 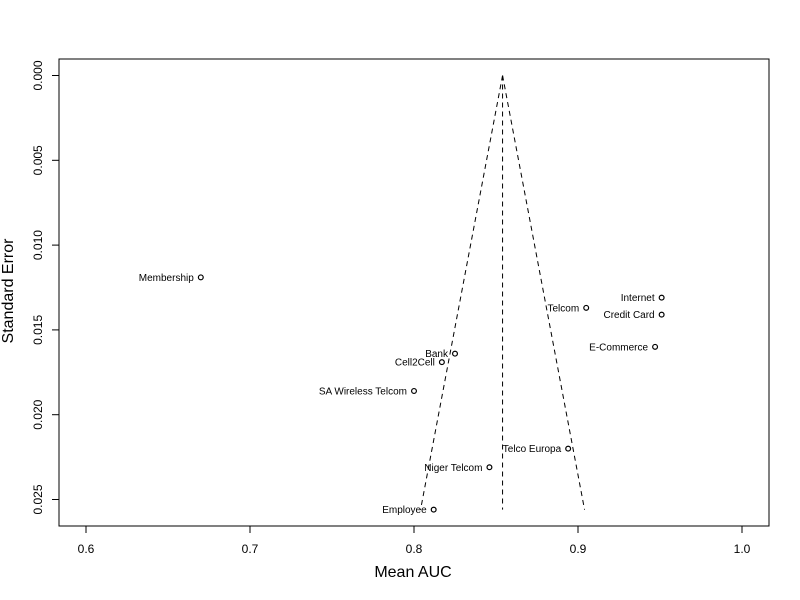 I want to click on y-tick-label: 0.005, so click(x=38, y=160).